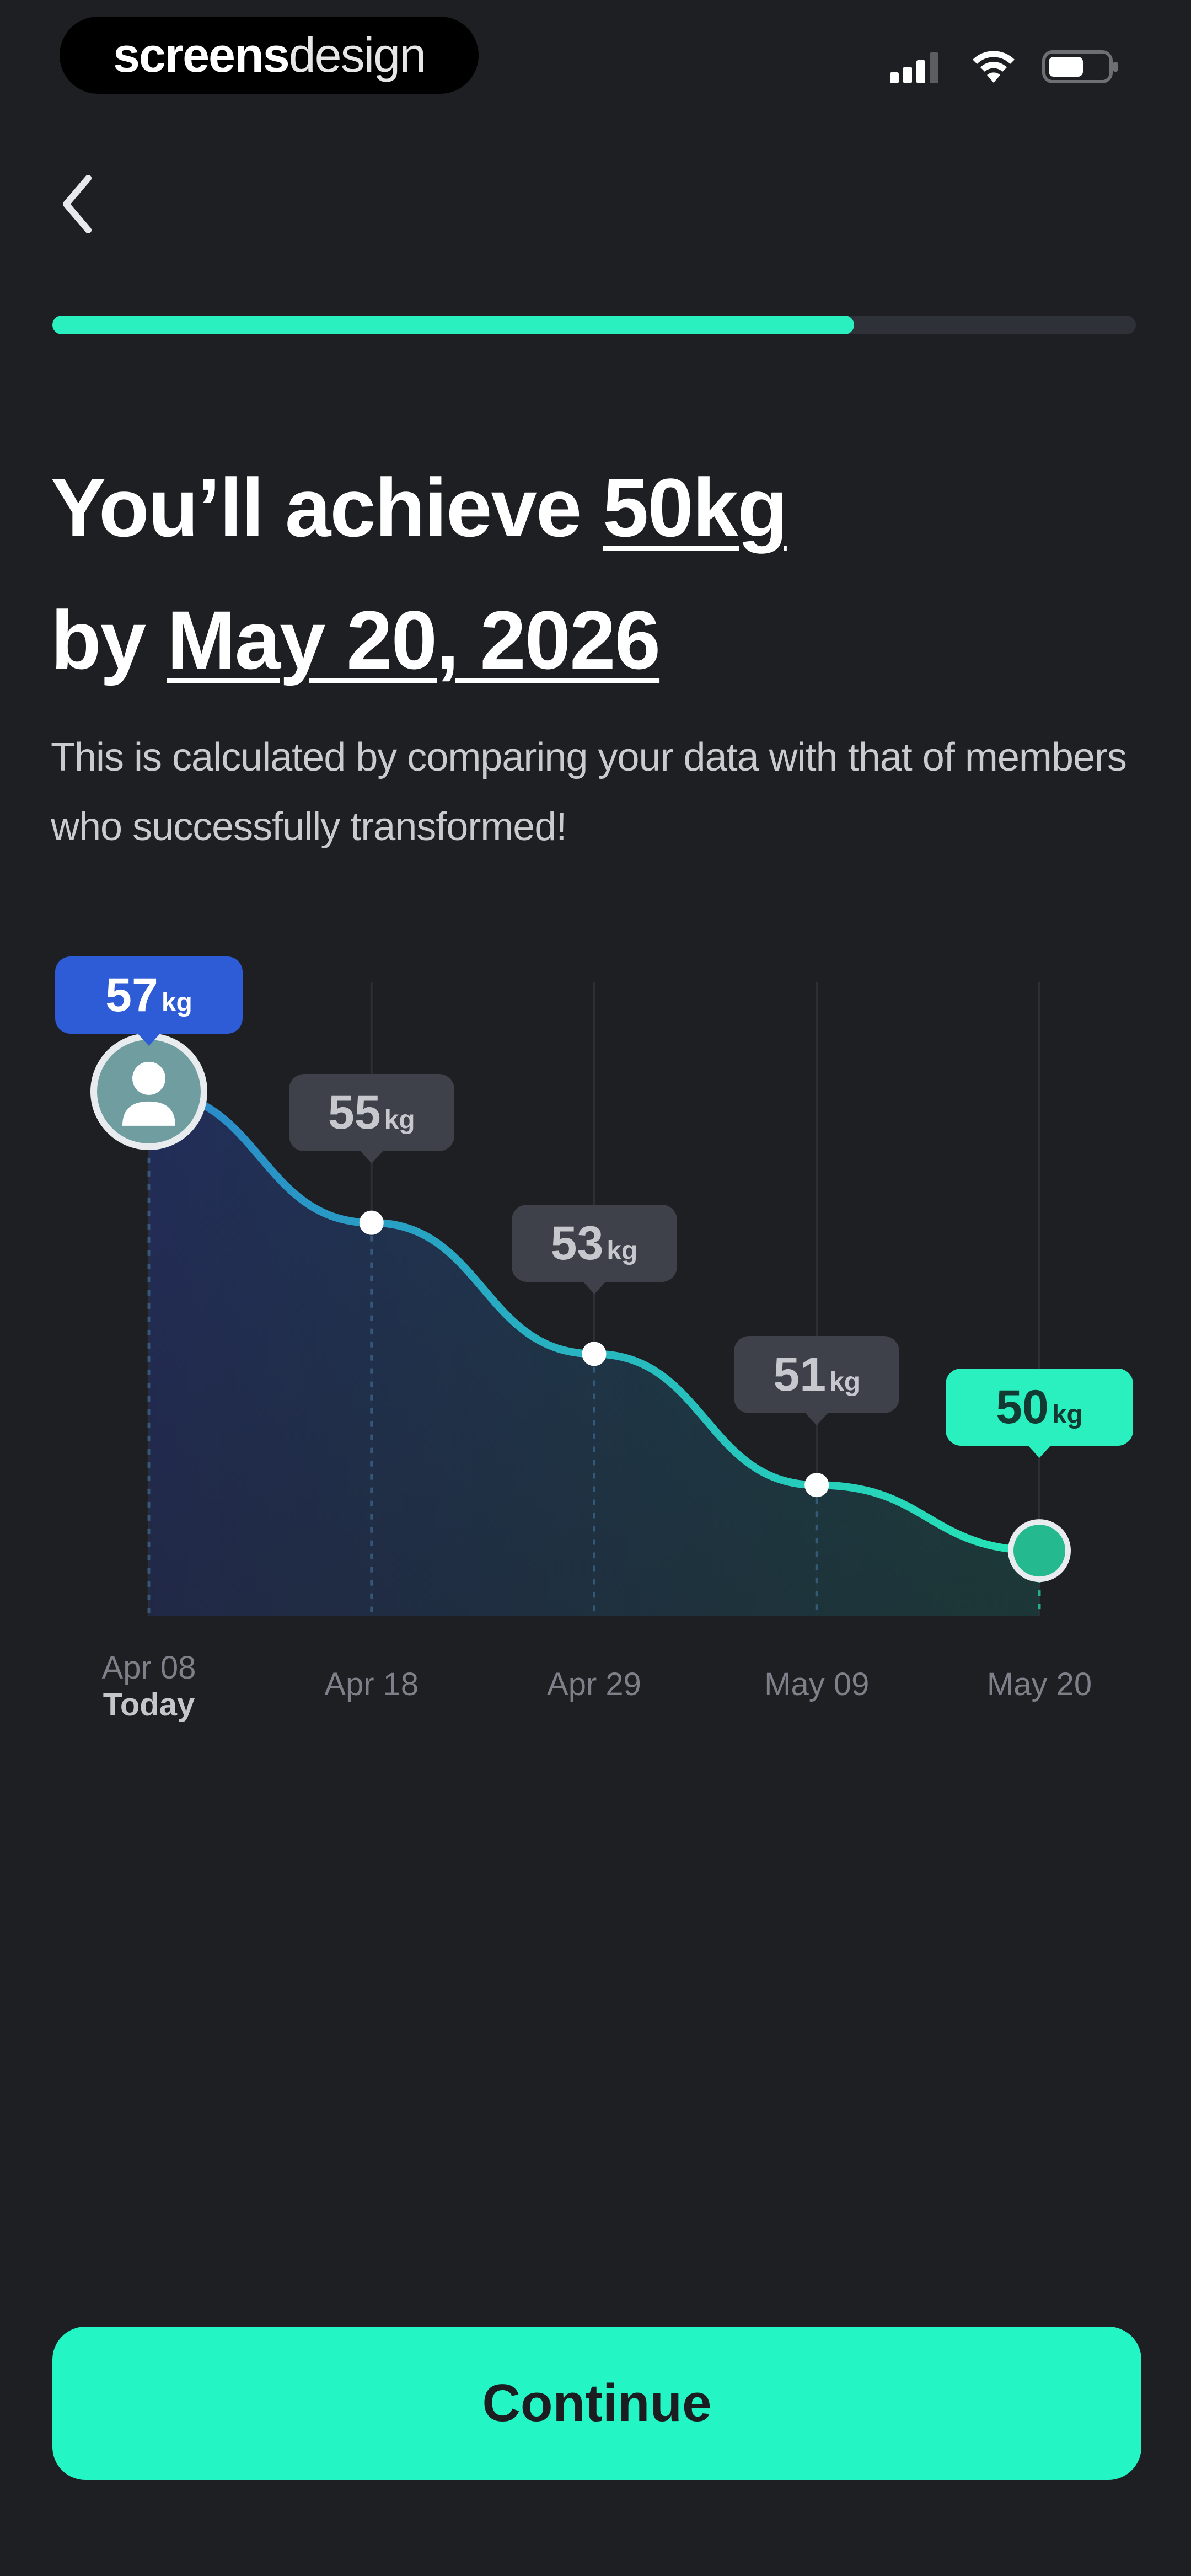  I want to click on x-axis-label-0: Apr 08 Today, so click(149, 1686).